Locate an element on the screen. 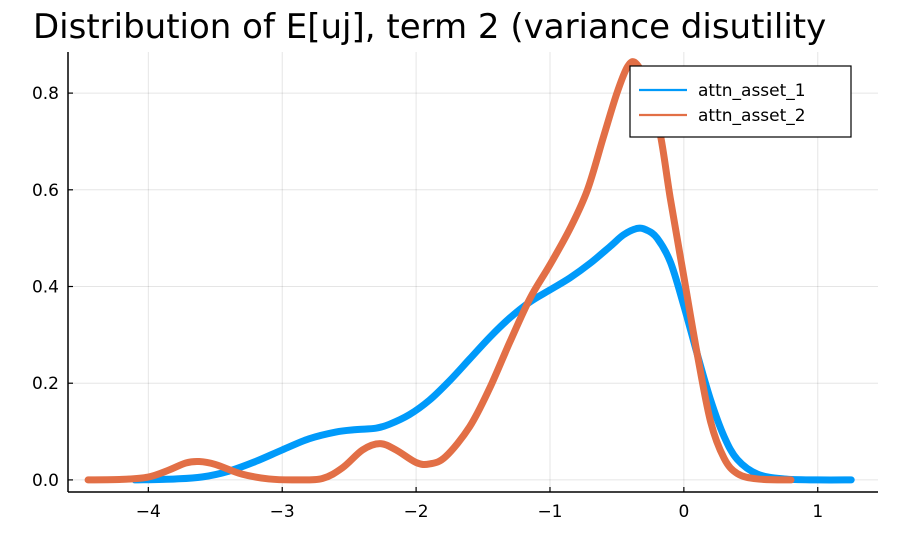 The height and width of the screenshot is (540, 900). y-tick-label: 0.6 is located at coordinates (45, 191).